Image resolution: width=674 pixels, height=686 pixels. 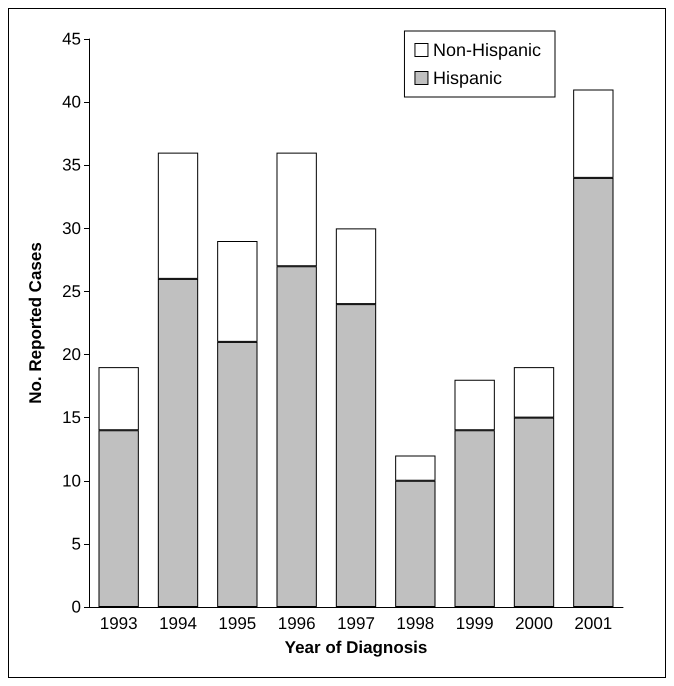 What do you see at coordinates (237, 623) in the screenshot?
I see `x-tick-label: 1995` at bounding box center [237, 623].